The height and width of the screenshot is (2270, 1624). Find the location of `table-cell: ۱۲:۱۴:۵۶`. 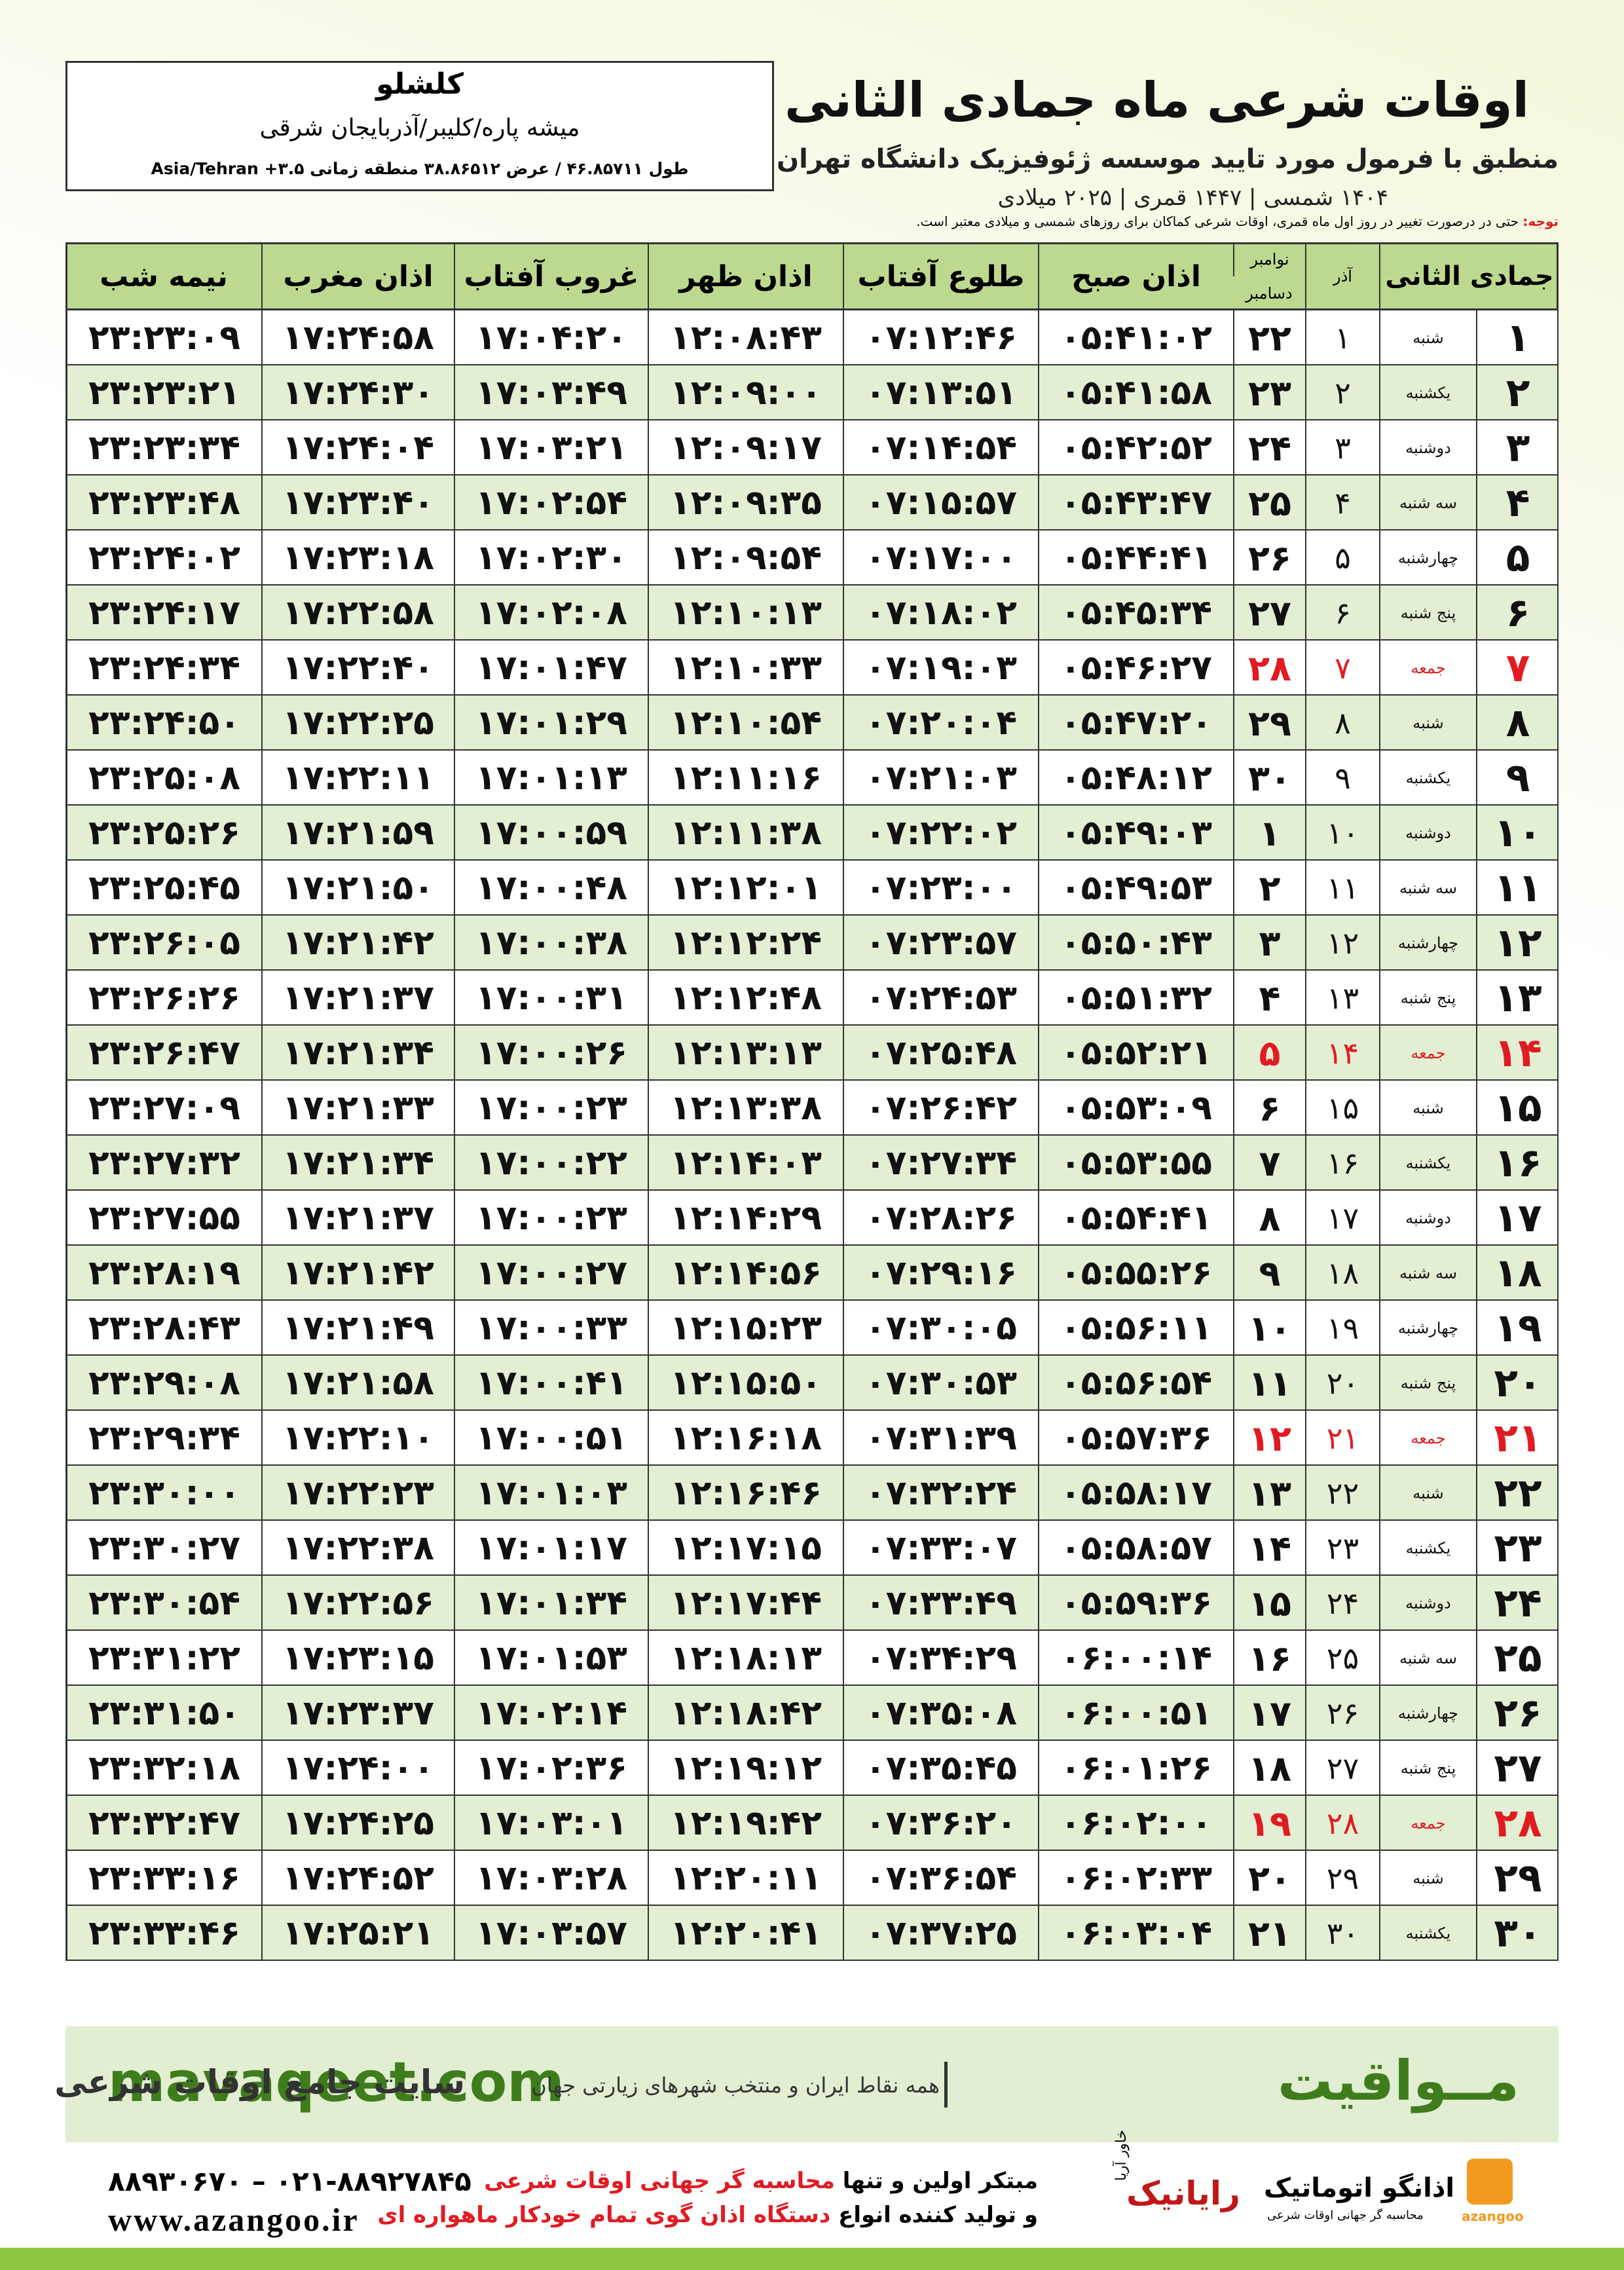

table-cell: ۱۲:۱۴:۵۶ is located at coordinates (745, 1273).